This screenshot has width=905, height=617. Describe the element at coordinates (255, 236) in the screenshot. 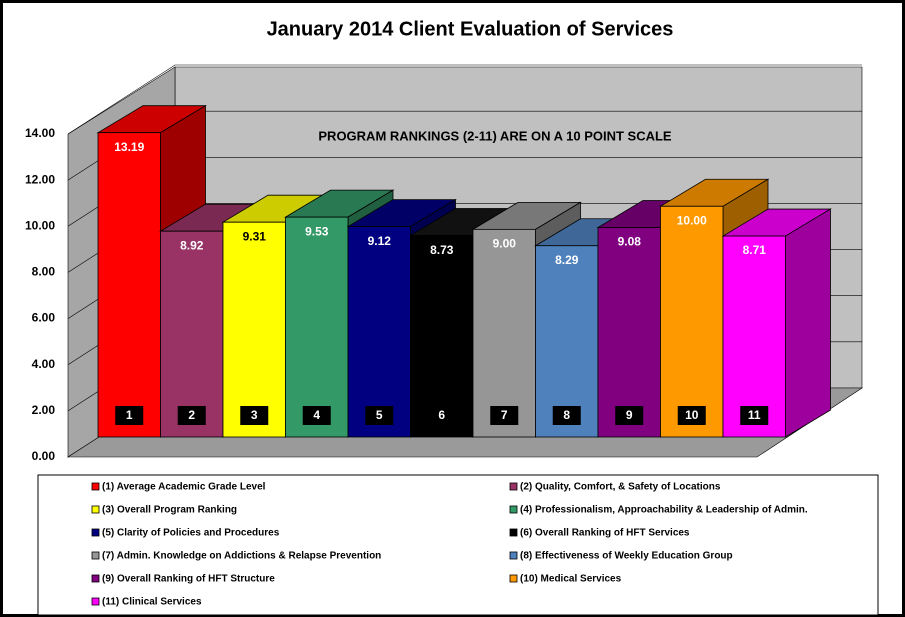

I see `value-label: 9.31` at that location.